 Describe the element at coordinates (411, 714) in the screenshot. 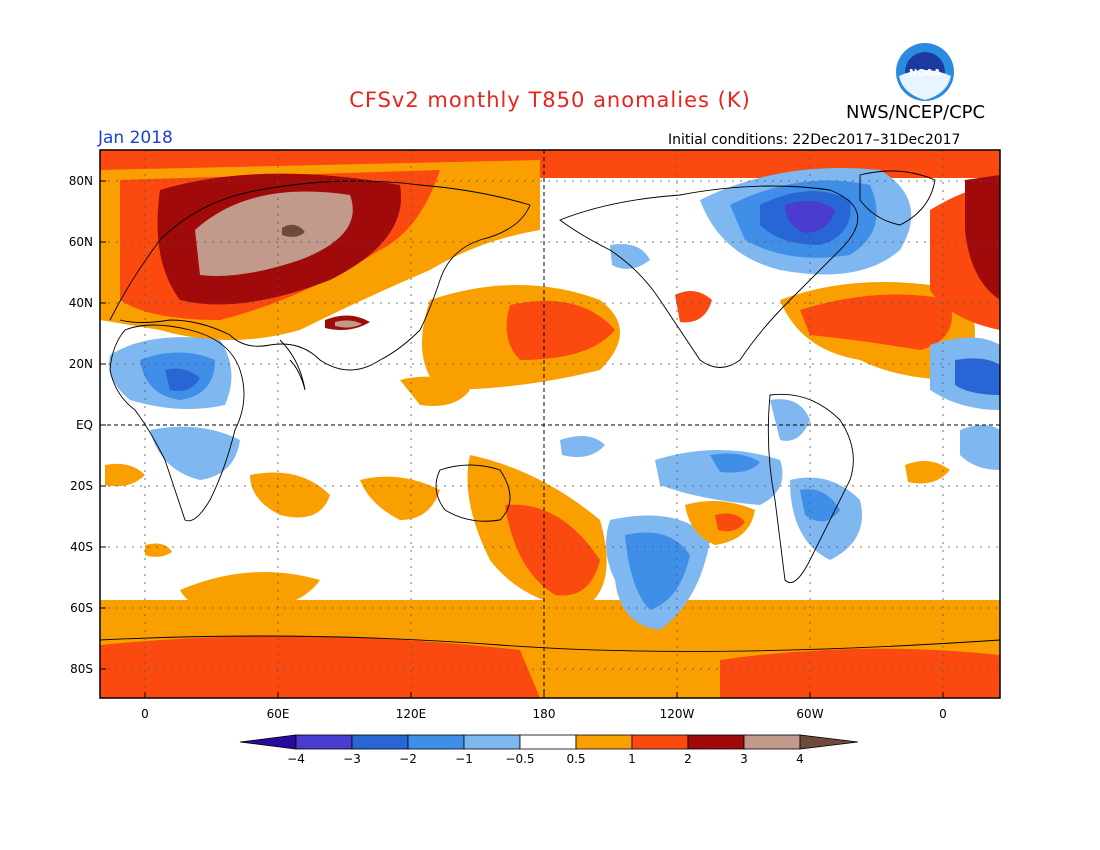

I see `x-label-120e: 120E` at that location.